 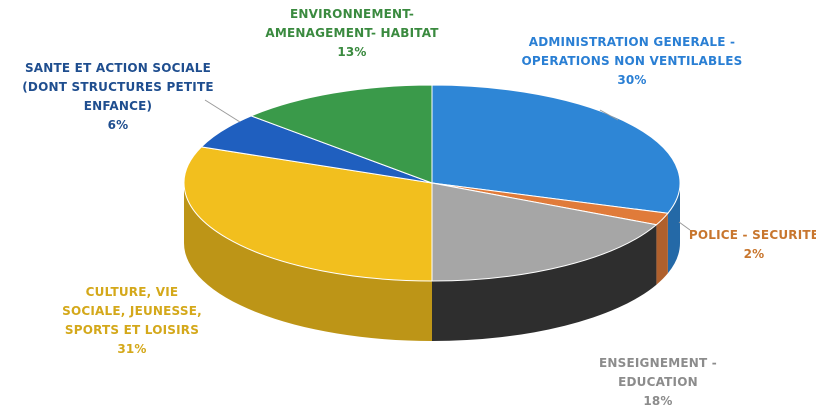 I want to click on slice-percent: 2%, so click(x=754, y=254).